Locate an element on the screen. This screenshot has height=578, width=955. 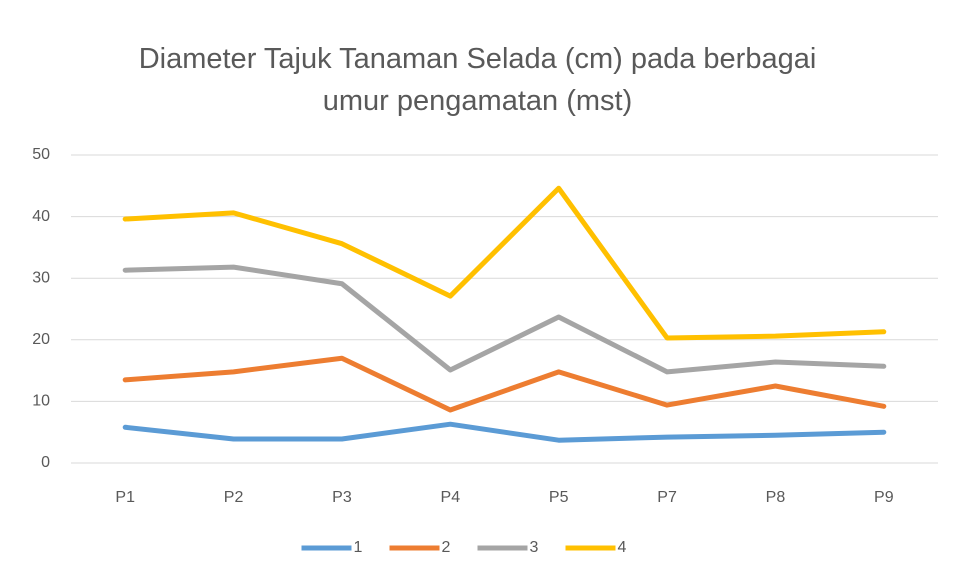
y-tick-label: 40 is located at coordinates (41, 216).